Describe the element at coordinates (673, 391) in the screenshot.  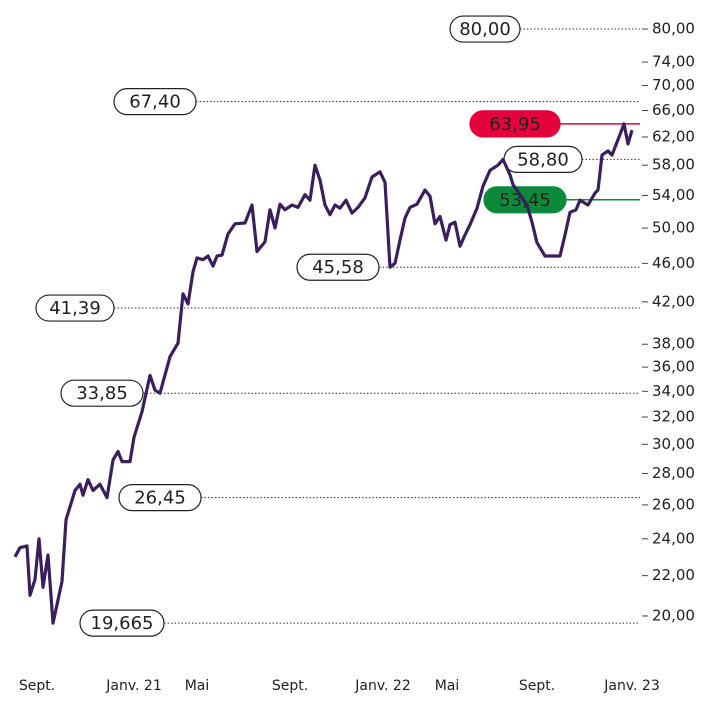
I see `y-tick-label: 34,00` at that location.